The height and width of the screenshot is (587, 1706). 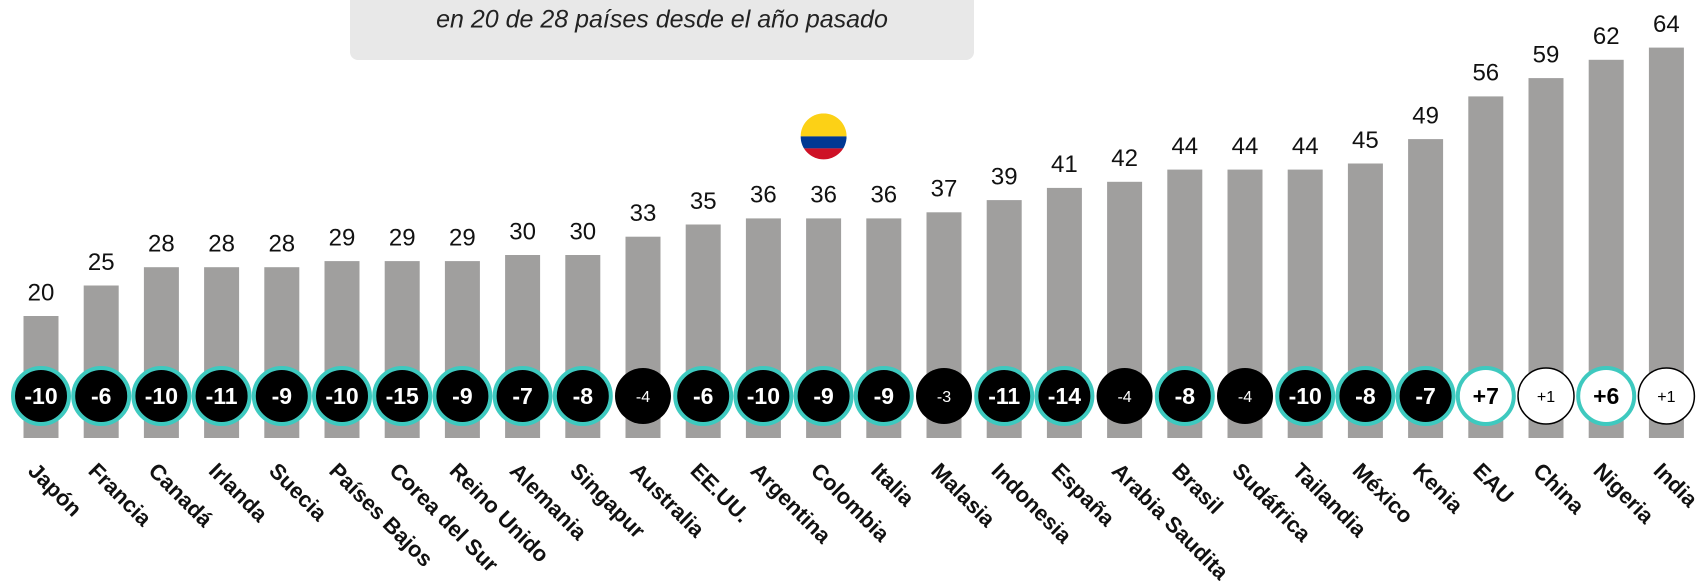 I want to click on change-label: -14, so click(x=1064, y=396).